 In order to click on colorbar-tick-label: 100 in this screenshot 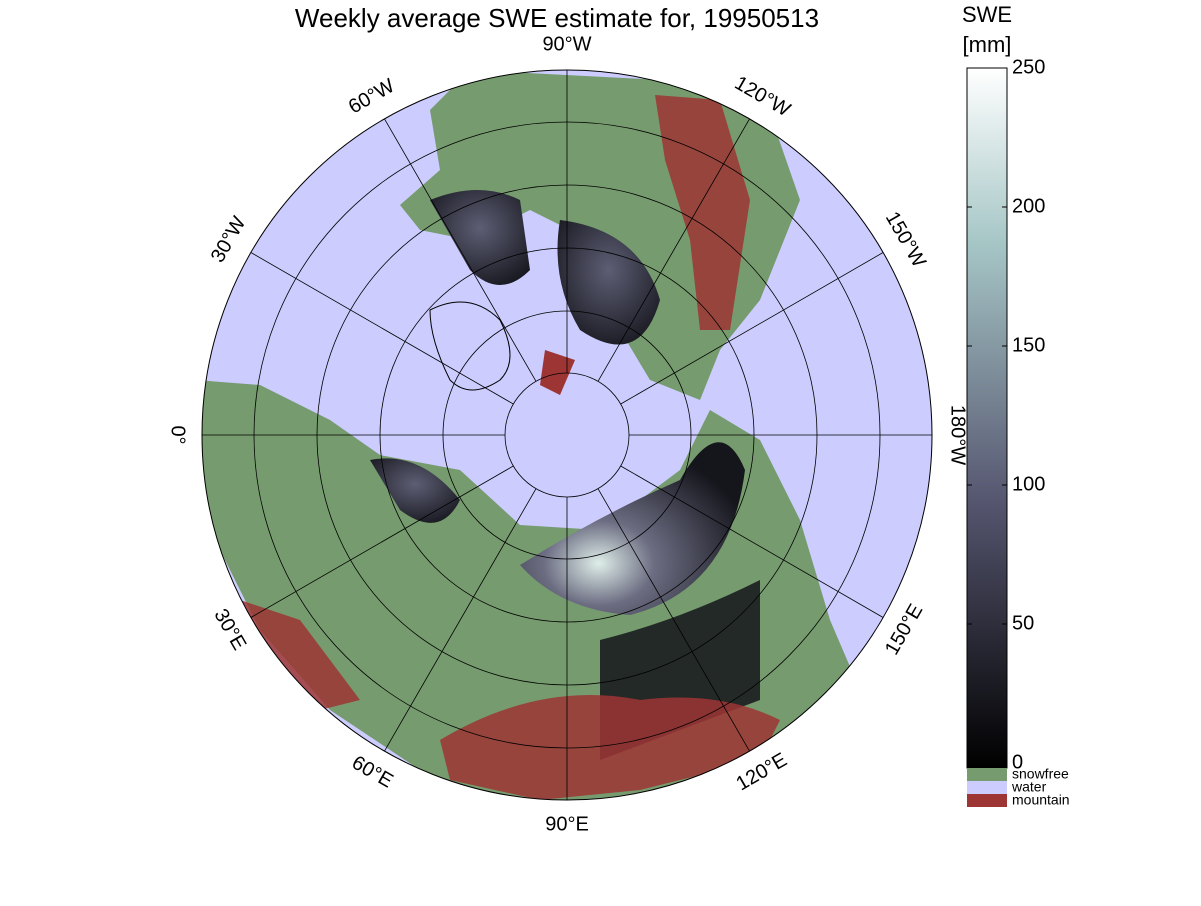, I will do `click(1028, 484)`.